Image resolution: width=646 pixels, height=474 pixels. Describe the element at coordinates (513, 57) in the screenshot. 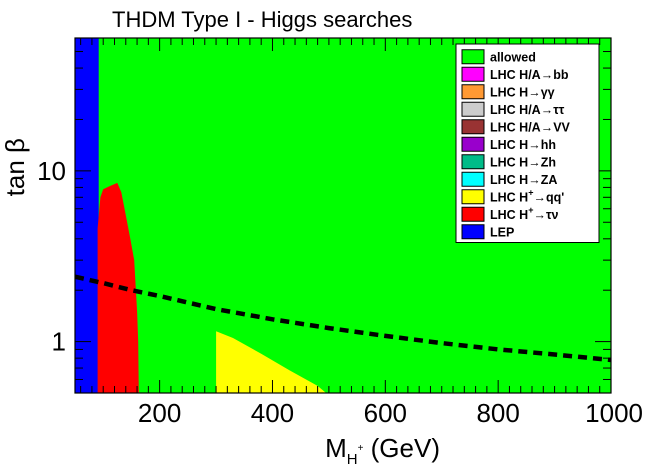

I see `legend-label-allowed: allowed` at that location.